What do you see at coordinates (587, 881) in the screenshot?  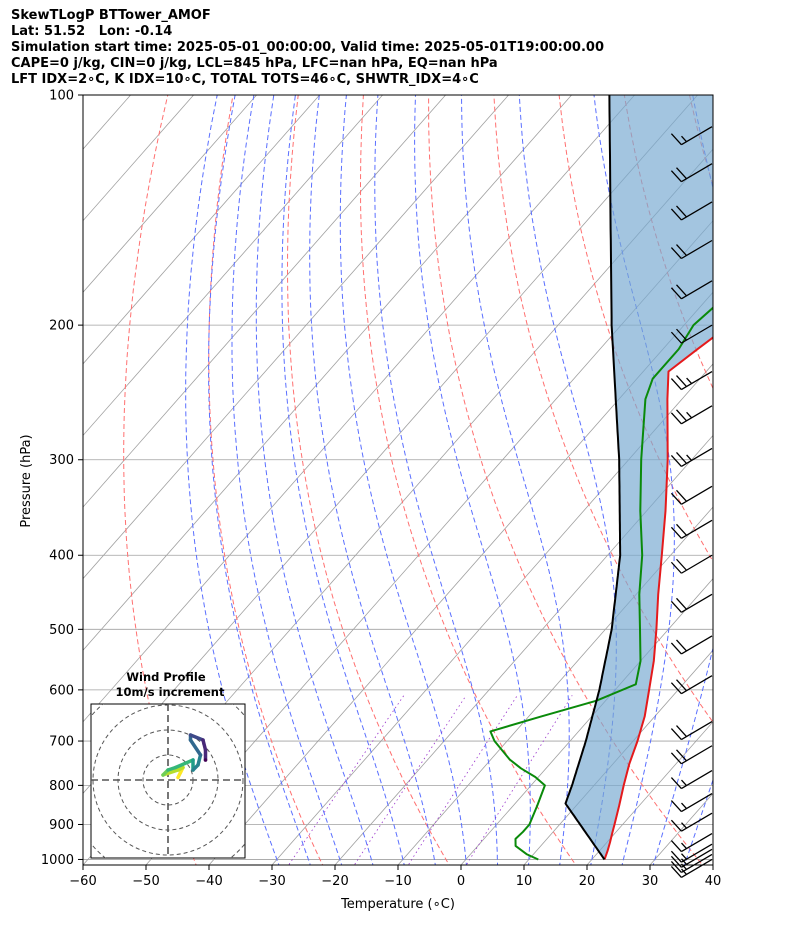 I see `x-tick-label: 20` at bounding box center [587, 881].